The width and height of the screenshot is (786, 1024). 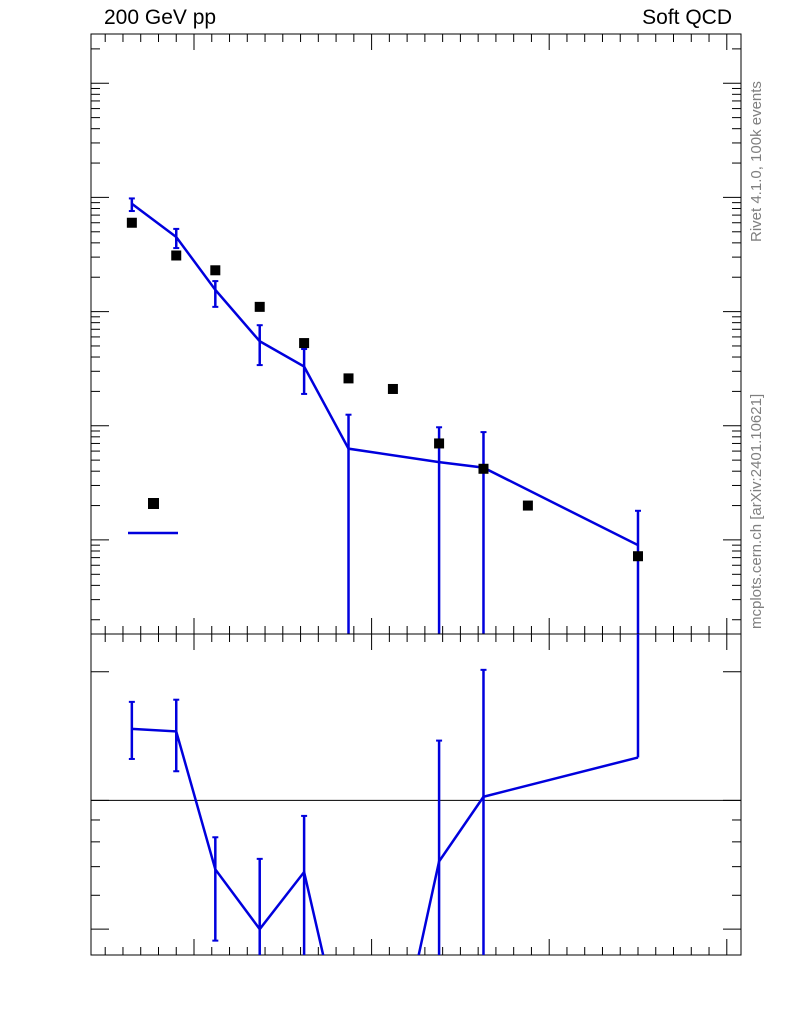 I want to click on rivet-version-label: Rivet 4.1.0, 100k events, so click(x=756, y=161).